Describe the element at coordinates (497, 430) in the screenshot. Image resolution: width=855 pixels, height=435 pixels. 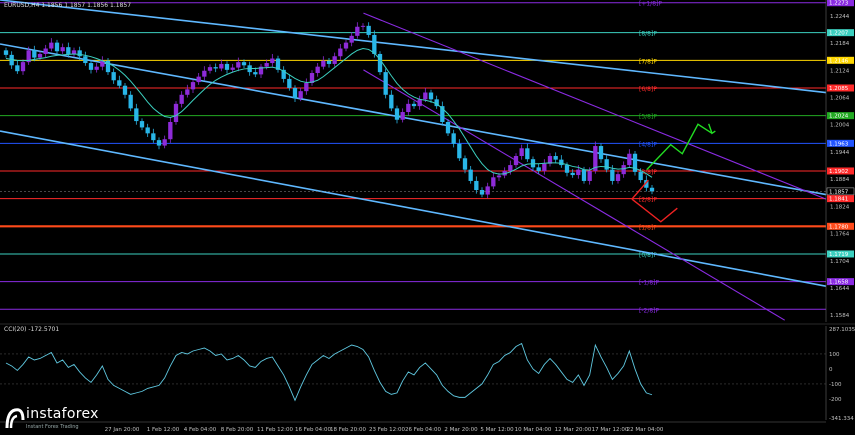
I see `time-tick-label: 5 Mar 12:00` at that location.